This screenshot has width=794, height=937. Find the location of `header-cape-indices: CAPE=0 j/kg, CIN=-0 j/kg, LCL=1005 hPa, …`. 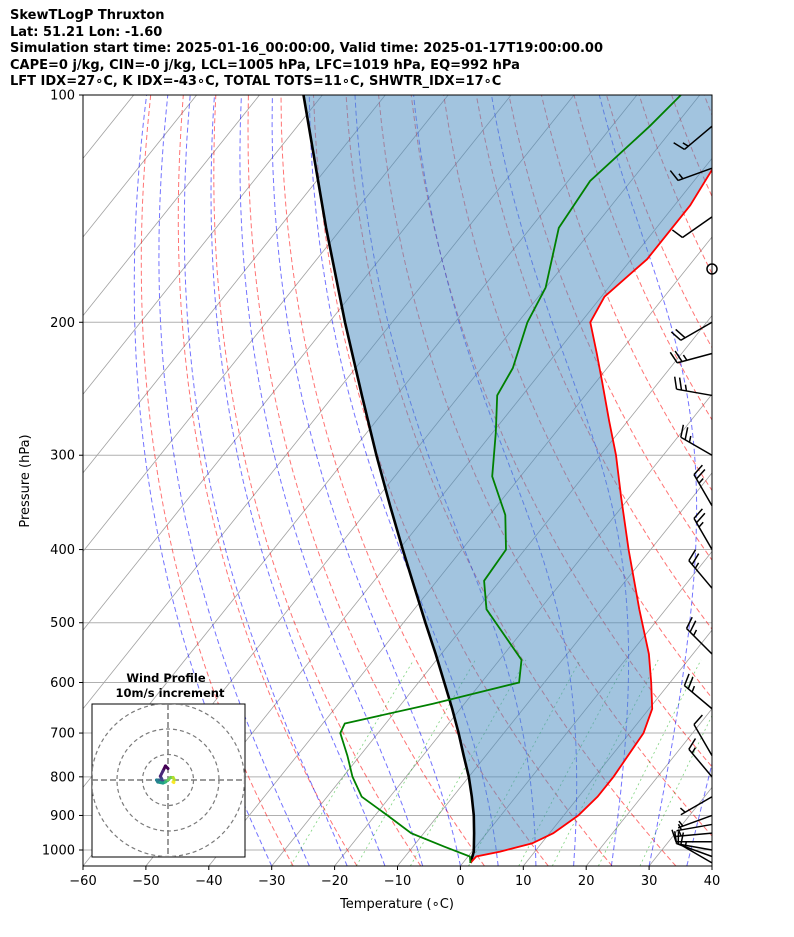

header-cape-indices: CAPE=0 j/kg, CIN=-0 j/kg, LCL=1005 hPa, … is located at coordinates (265, 65).